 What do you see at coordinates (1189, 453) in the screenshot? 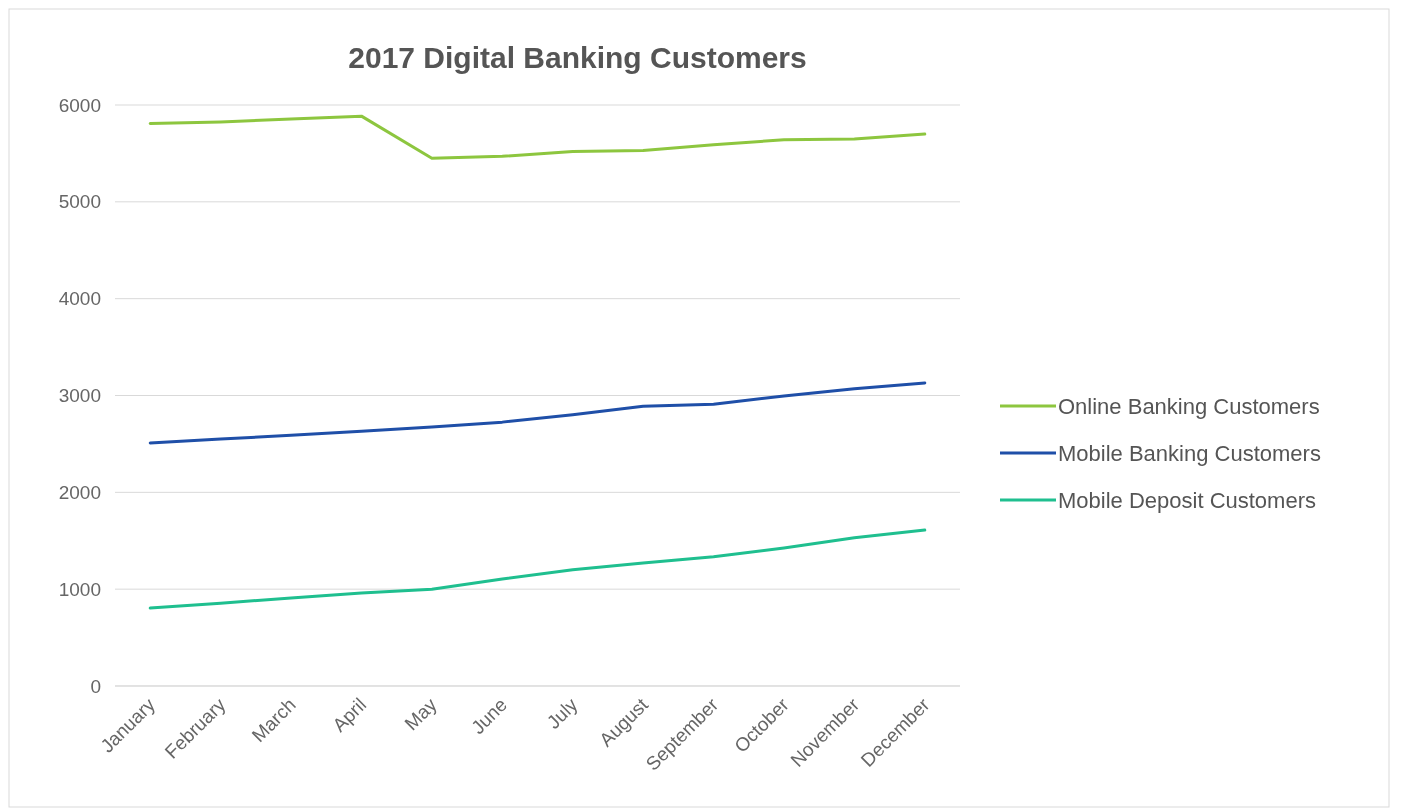
I see `legend-label: Mobile Banking Customers` at bounding box center [1189, 453].